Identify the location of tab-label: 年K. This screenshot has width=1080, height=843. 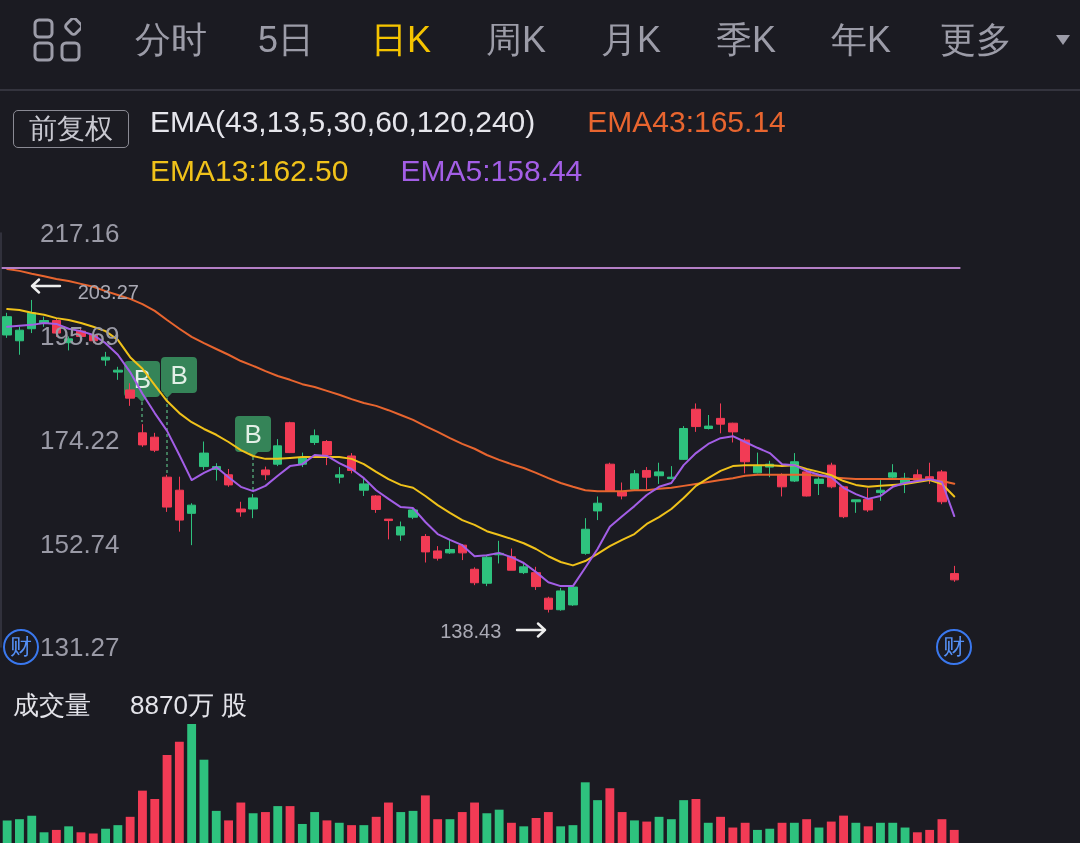
(861, 40).